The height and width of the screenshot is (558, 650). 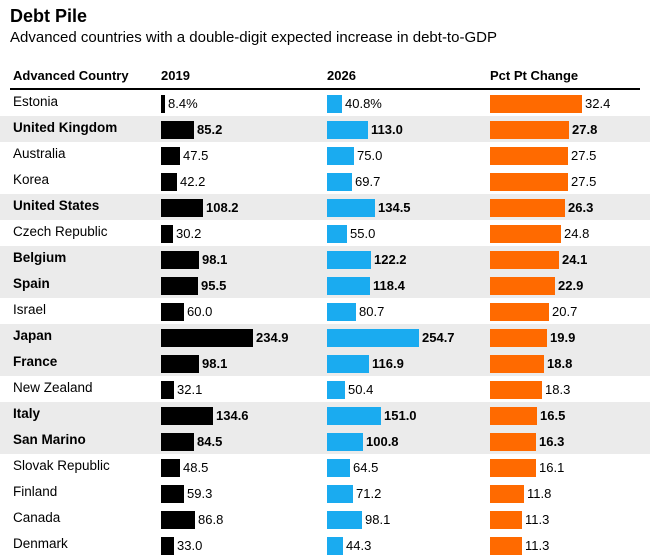 I want to click on bar-2019-value: 8.4%, so click(x=183, y=103).